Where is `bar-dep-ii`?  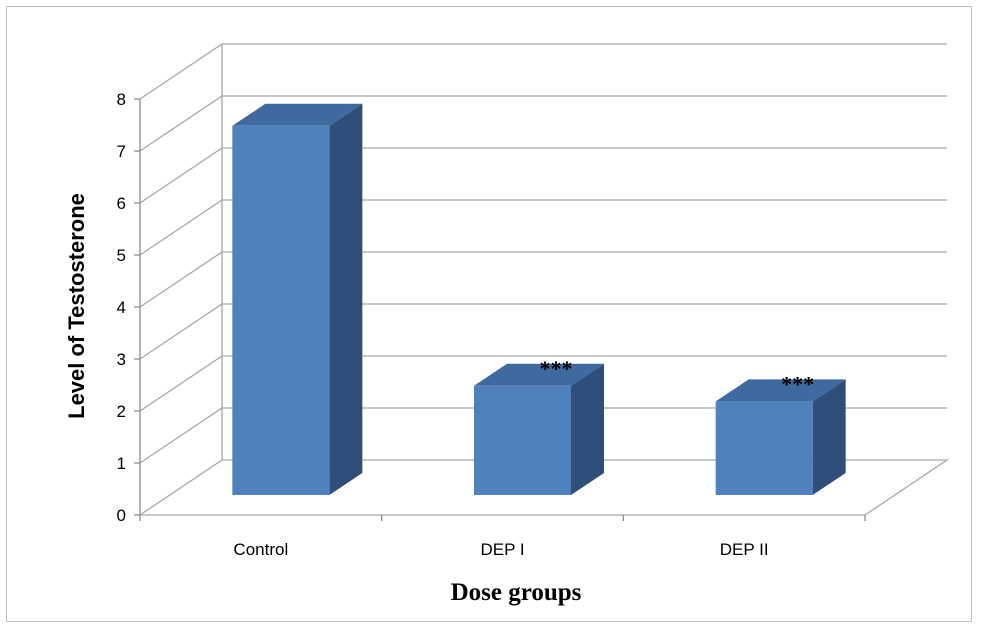 bar-dep-ii is located at coordinates (780, 437).